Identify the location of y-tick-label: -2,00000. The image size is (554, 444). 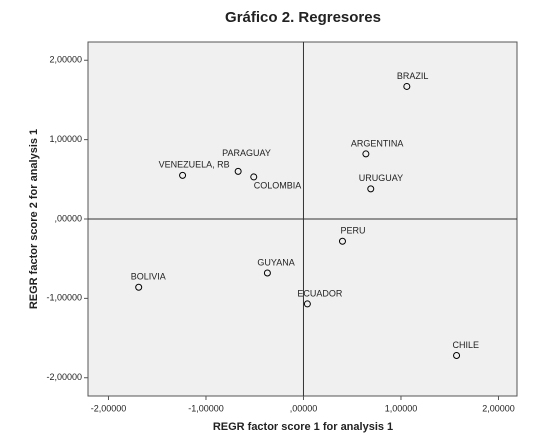
(64, 377).